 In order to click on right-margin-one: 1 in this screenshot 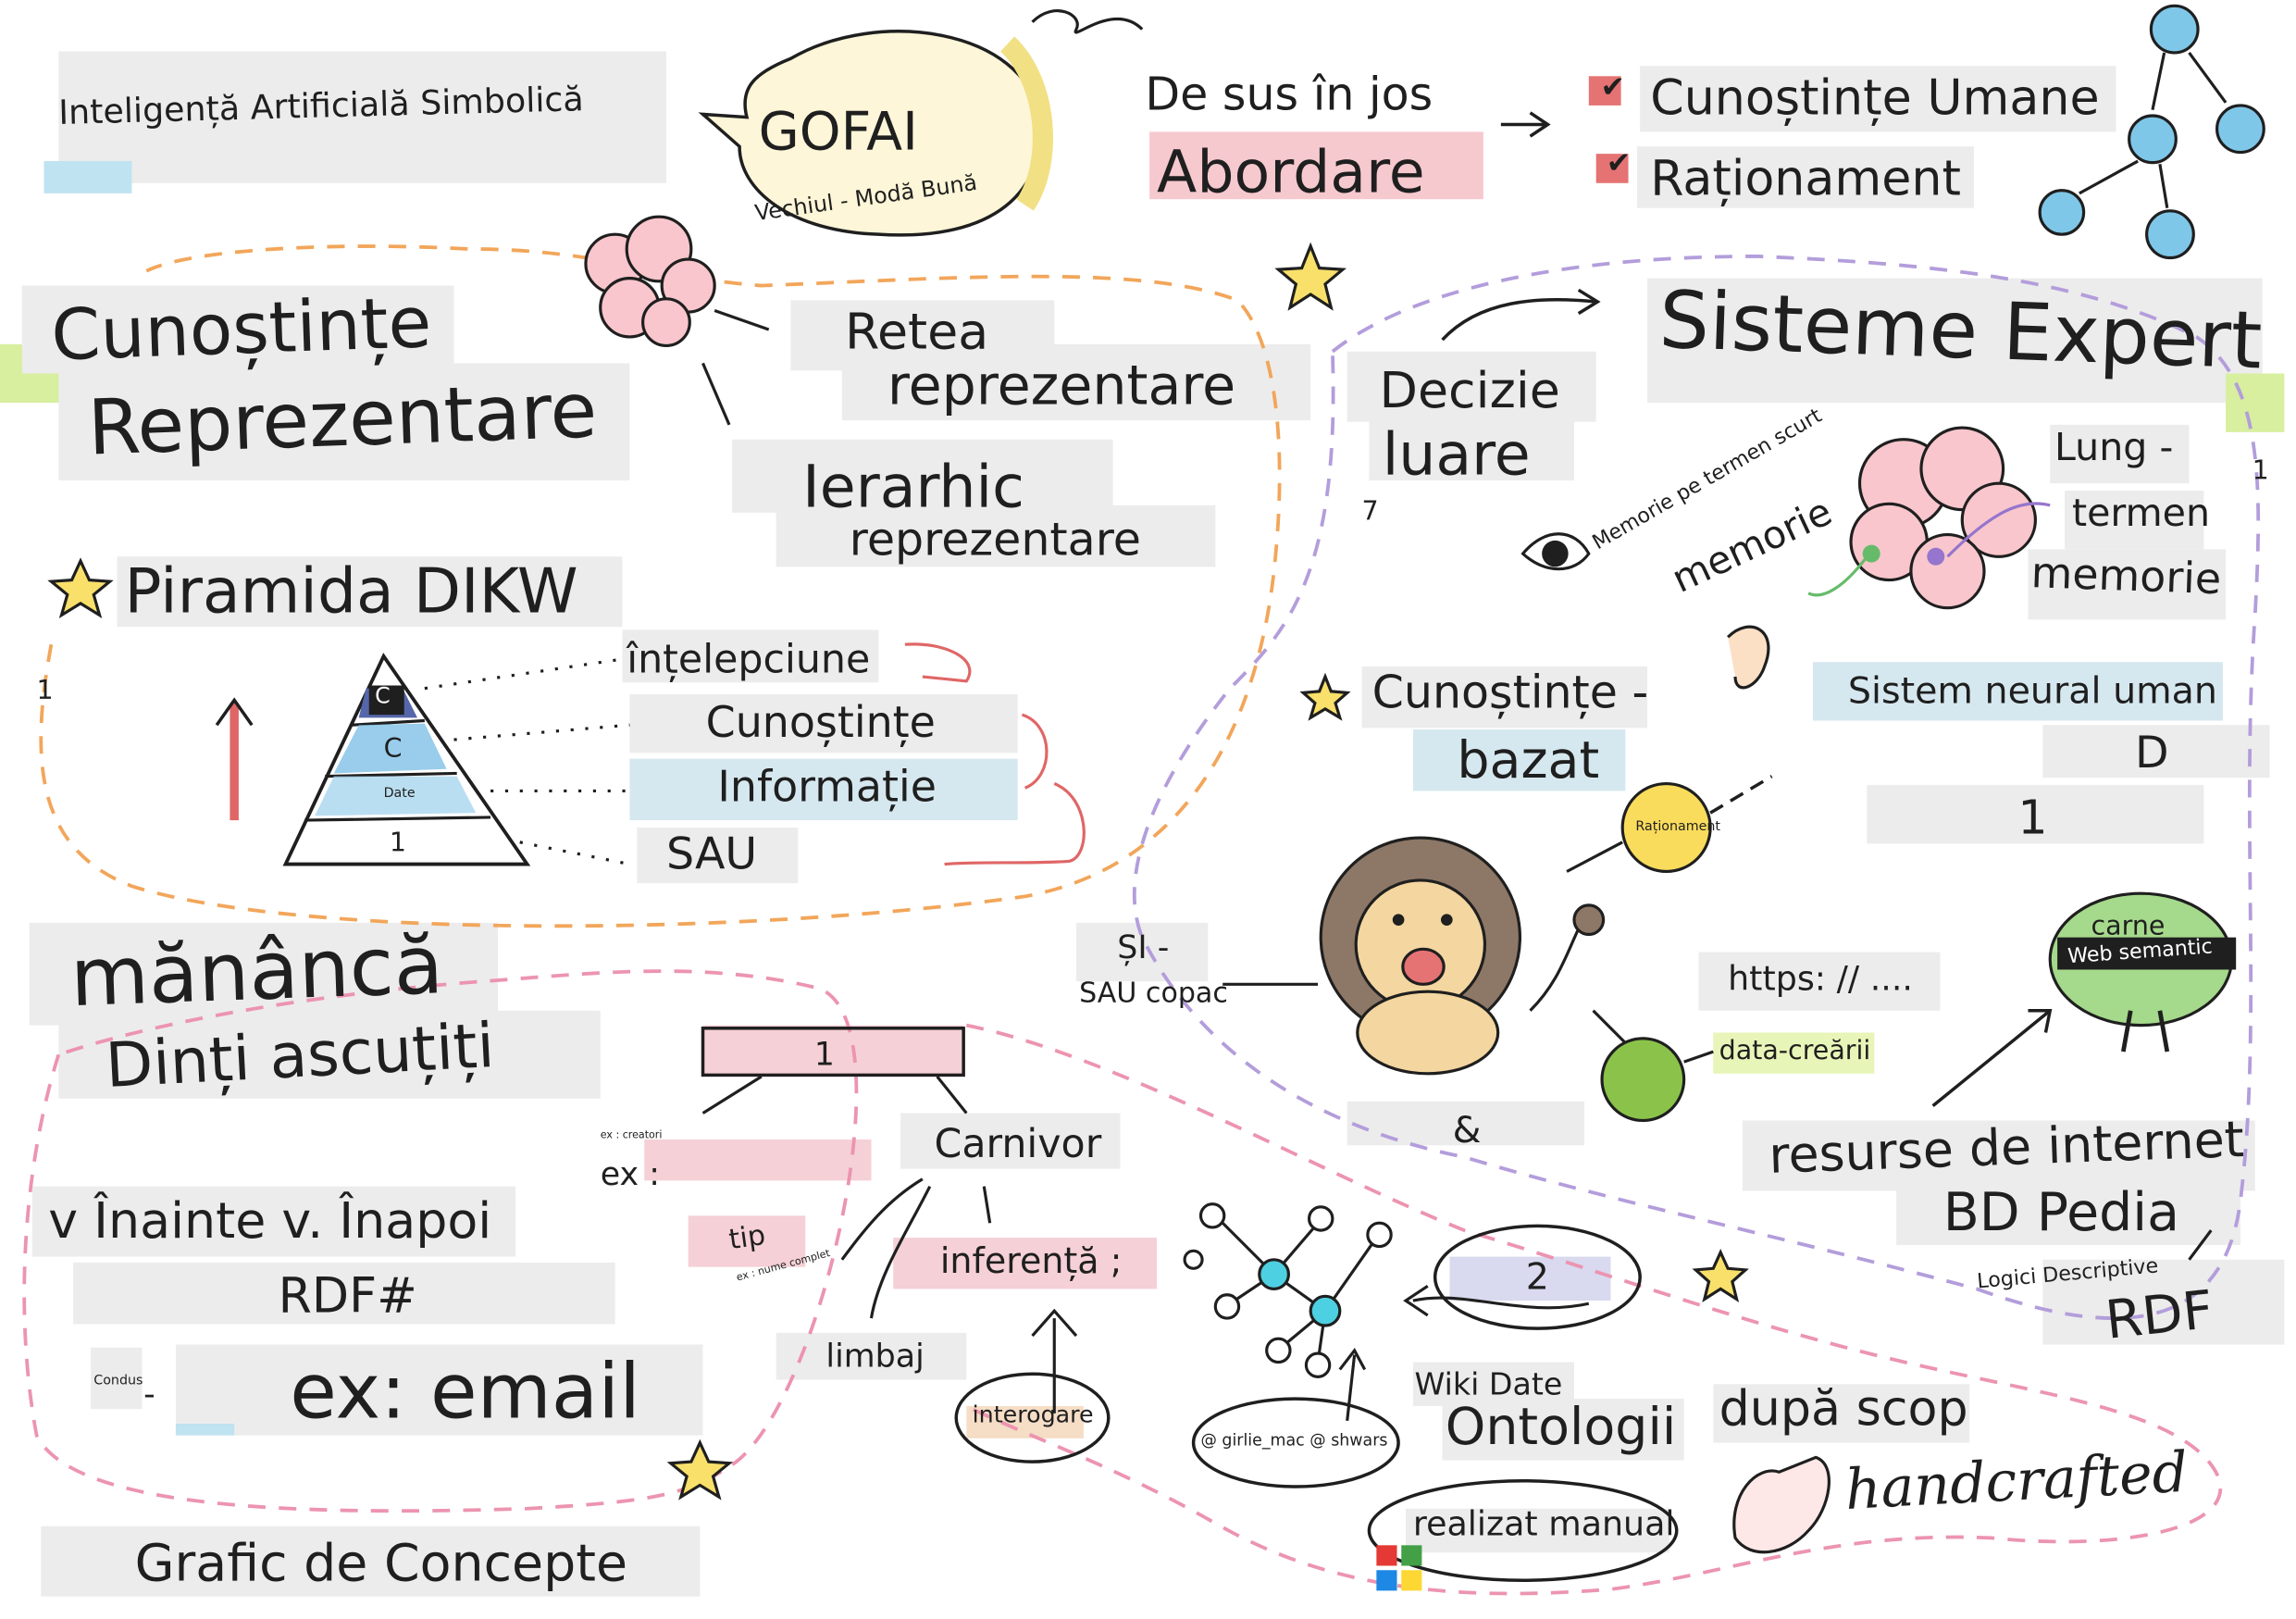, I will do `click(2260, 471)`.